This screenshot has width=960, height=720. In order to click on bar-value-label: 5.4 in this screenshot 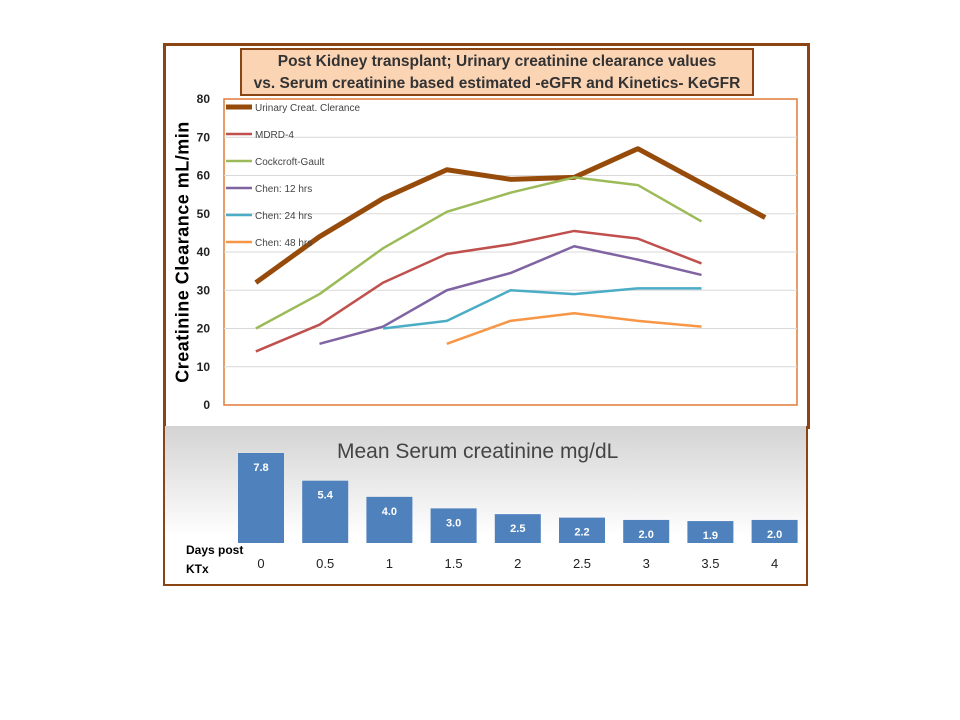, I will do `click(326, 496)`.